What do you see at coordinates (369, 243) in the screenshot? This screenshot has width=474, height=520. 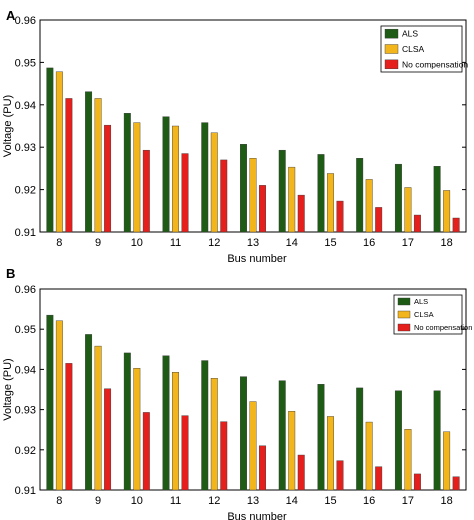 I see `x-tick-label: 16` at bounding box center [369, 243].